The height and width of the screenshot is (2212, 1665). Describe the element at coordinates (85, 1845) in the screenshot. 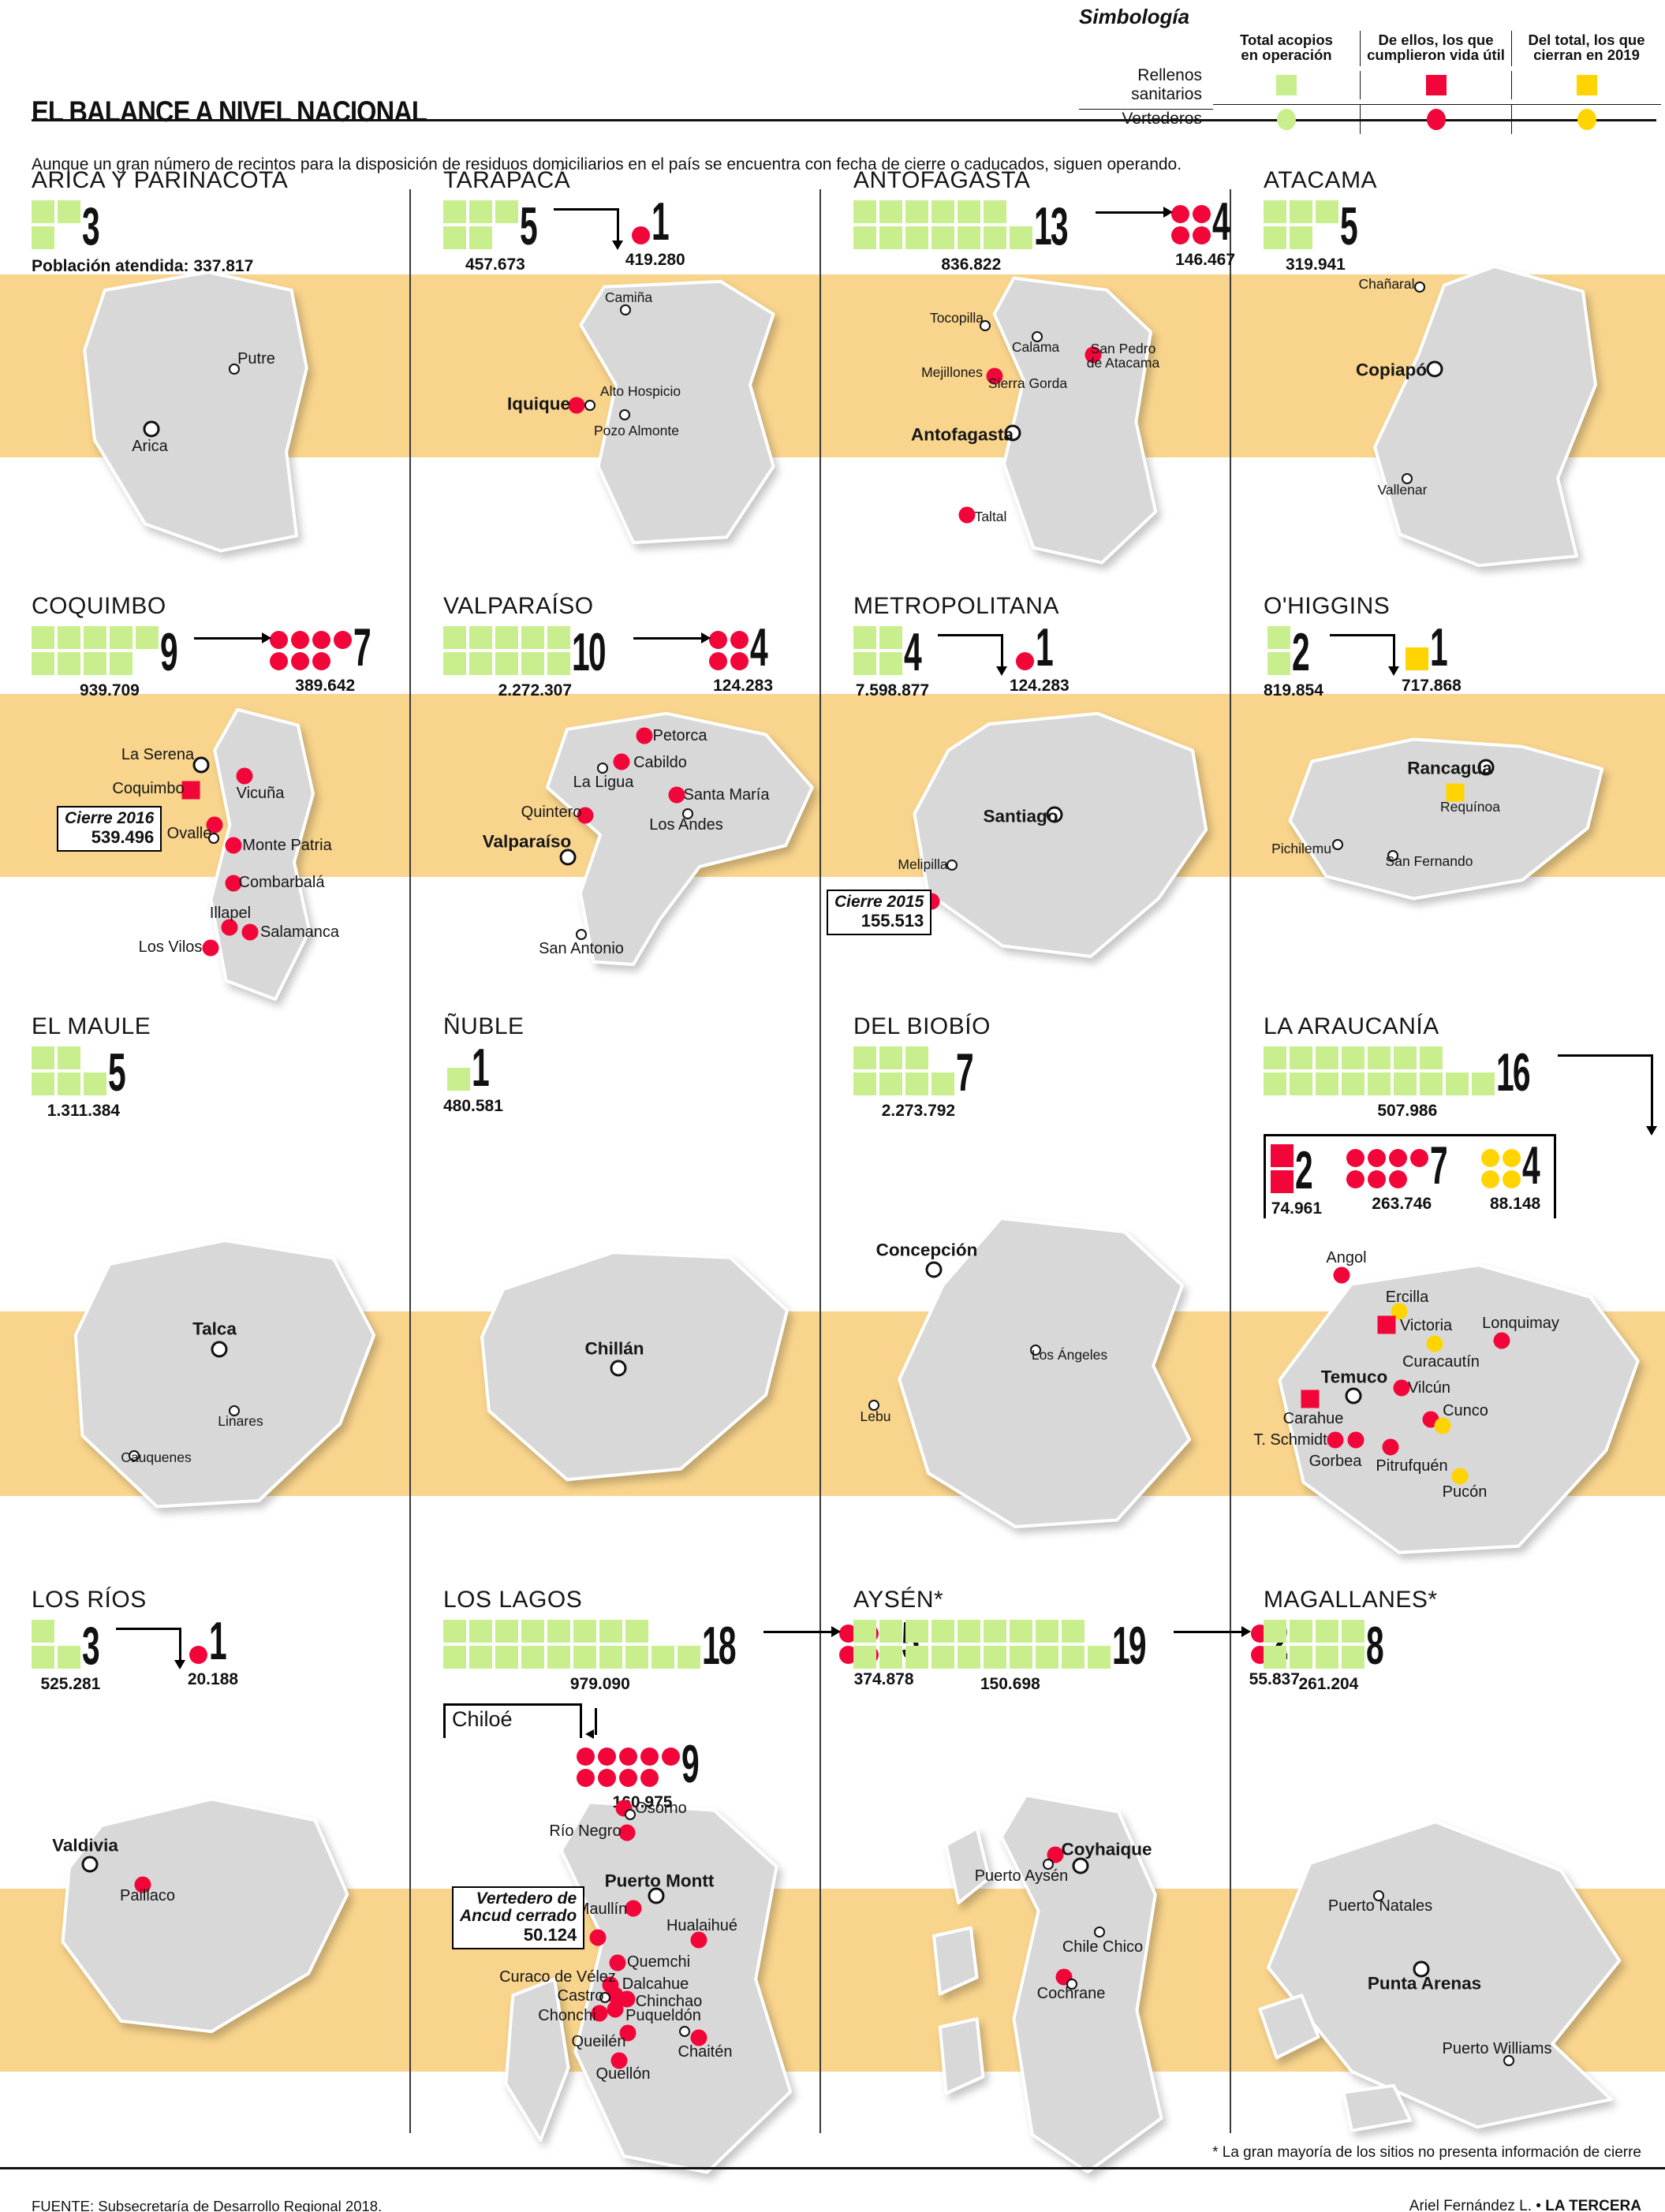

I see `city-label: Valdivia` at that location.